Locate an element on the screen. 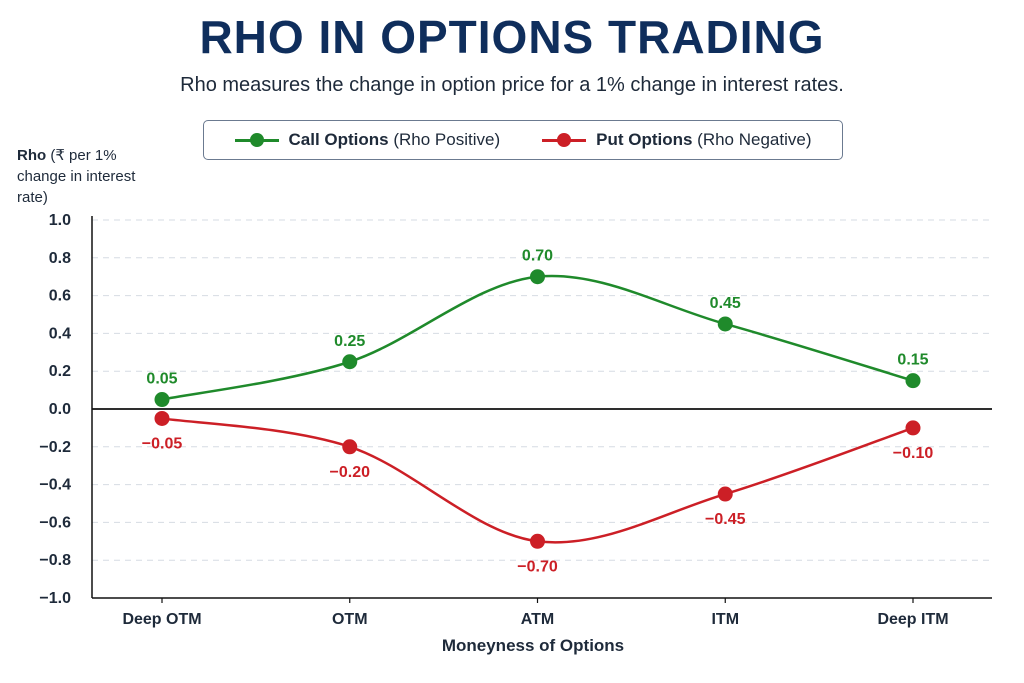  data-label-call: 0.25 is located at coordinates (349, 341).